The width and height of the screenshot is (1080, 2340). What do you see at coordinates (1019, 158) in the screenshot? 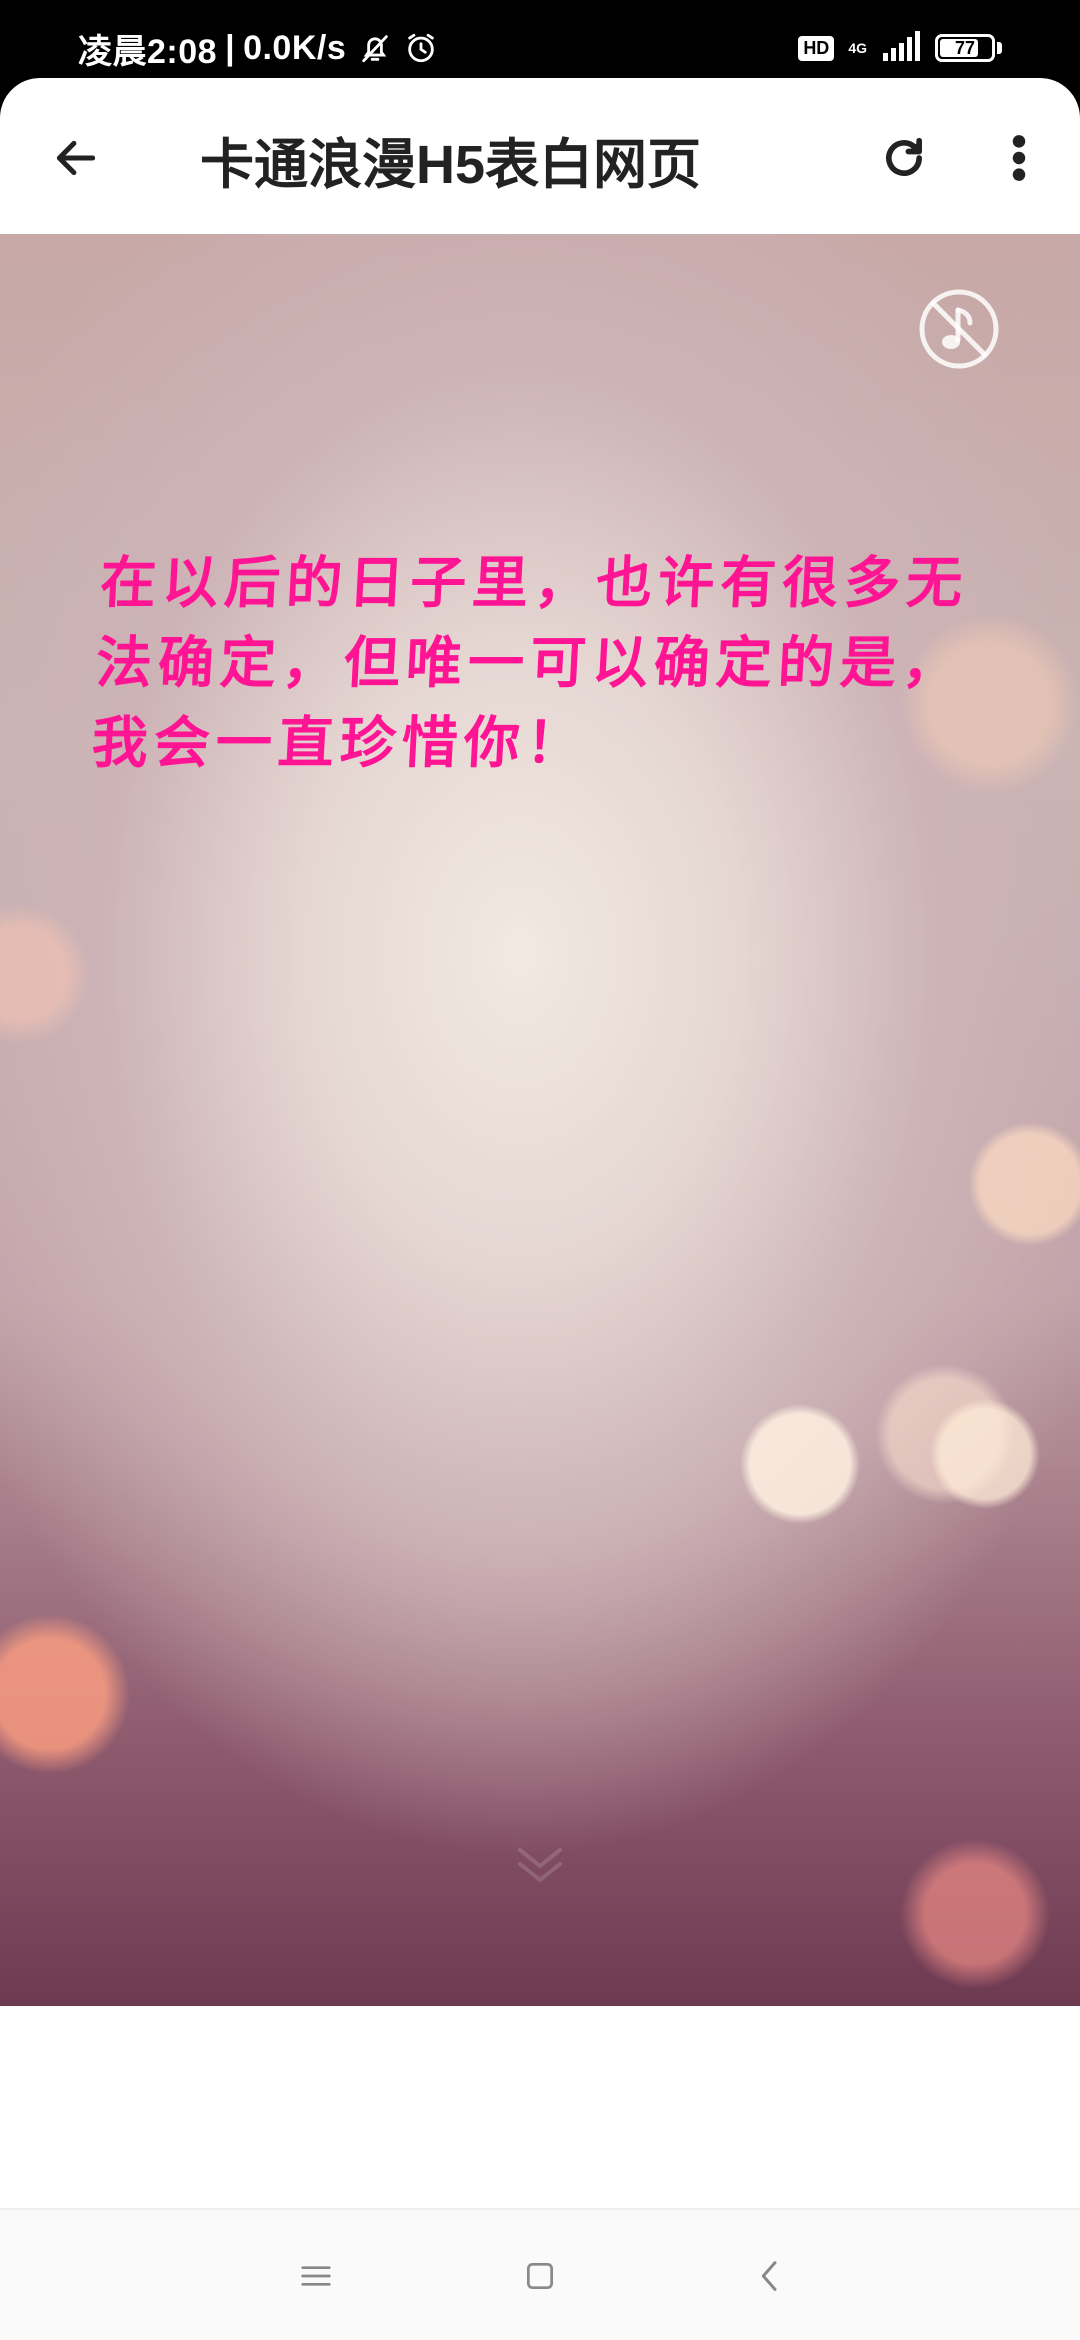
I see `more-vert-icon` at bounding box center [1019, 158].